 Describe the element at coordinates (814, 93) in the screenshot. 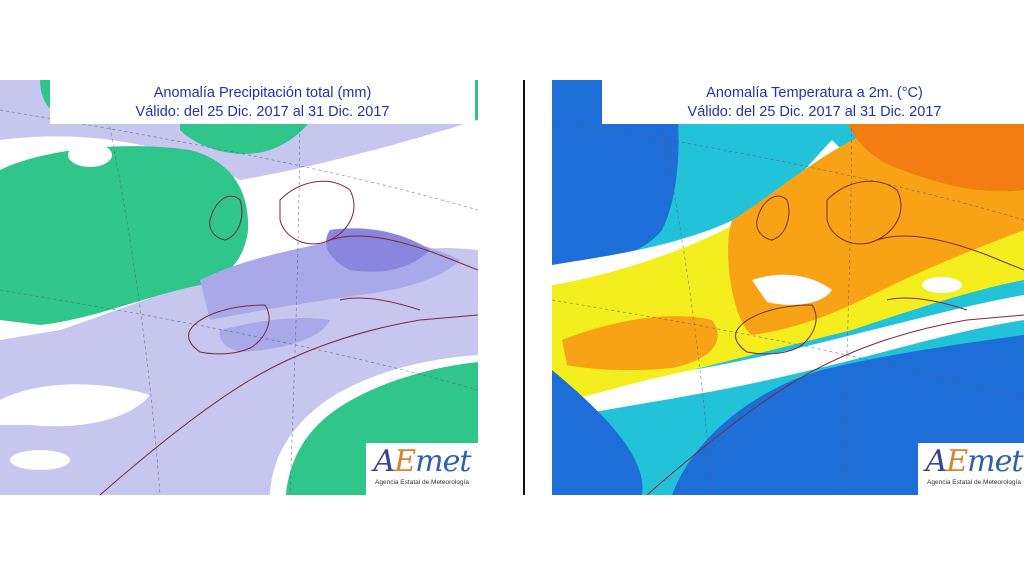

I see `map-title-line1: Anomalía Temperatura a 2m. (°C)` at that location.